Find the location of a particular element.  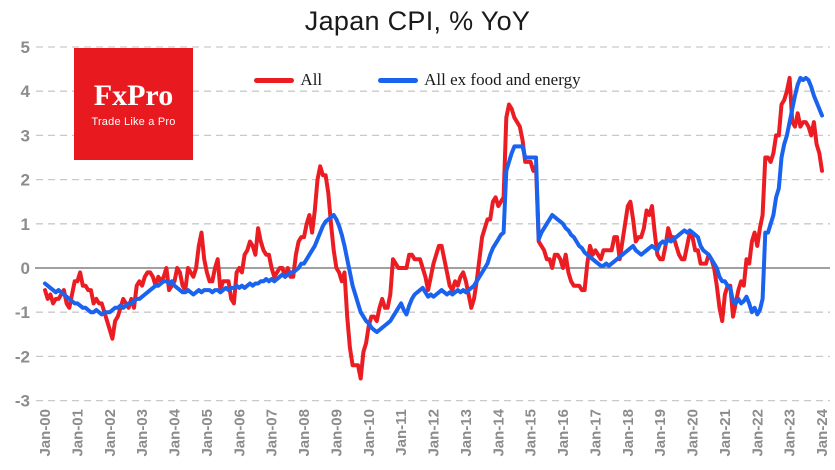

x-axis-tick-label: Jan-10 is located at coordinates (369, 433).